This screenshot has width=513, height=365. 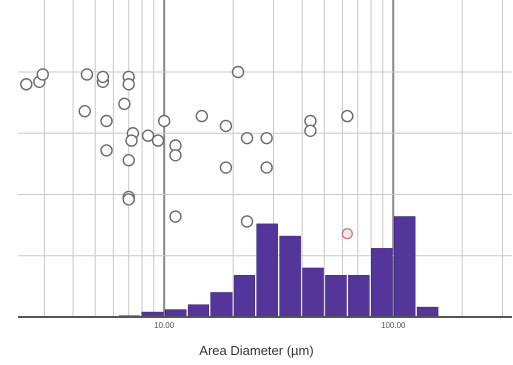 I want to click on x-tick-label: 10.00, so click(x=164, y=325).